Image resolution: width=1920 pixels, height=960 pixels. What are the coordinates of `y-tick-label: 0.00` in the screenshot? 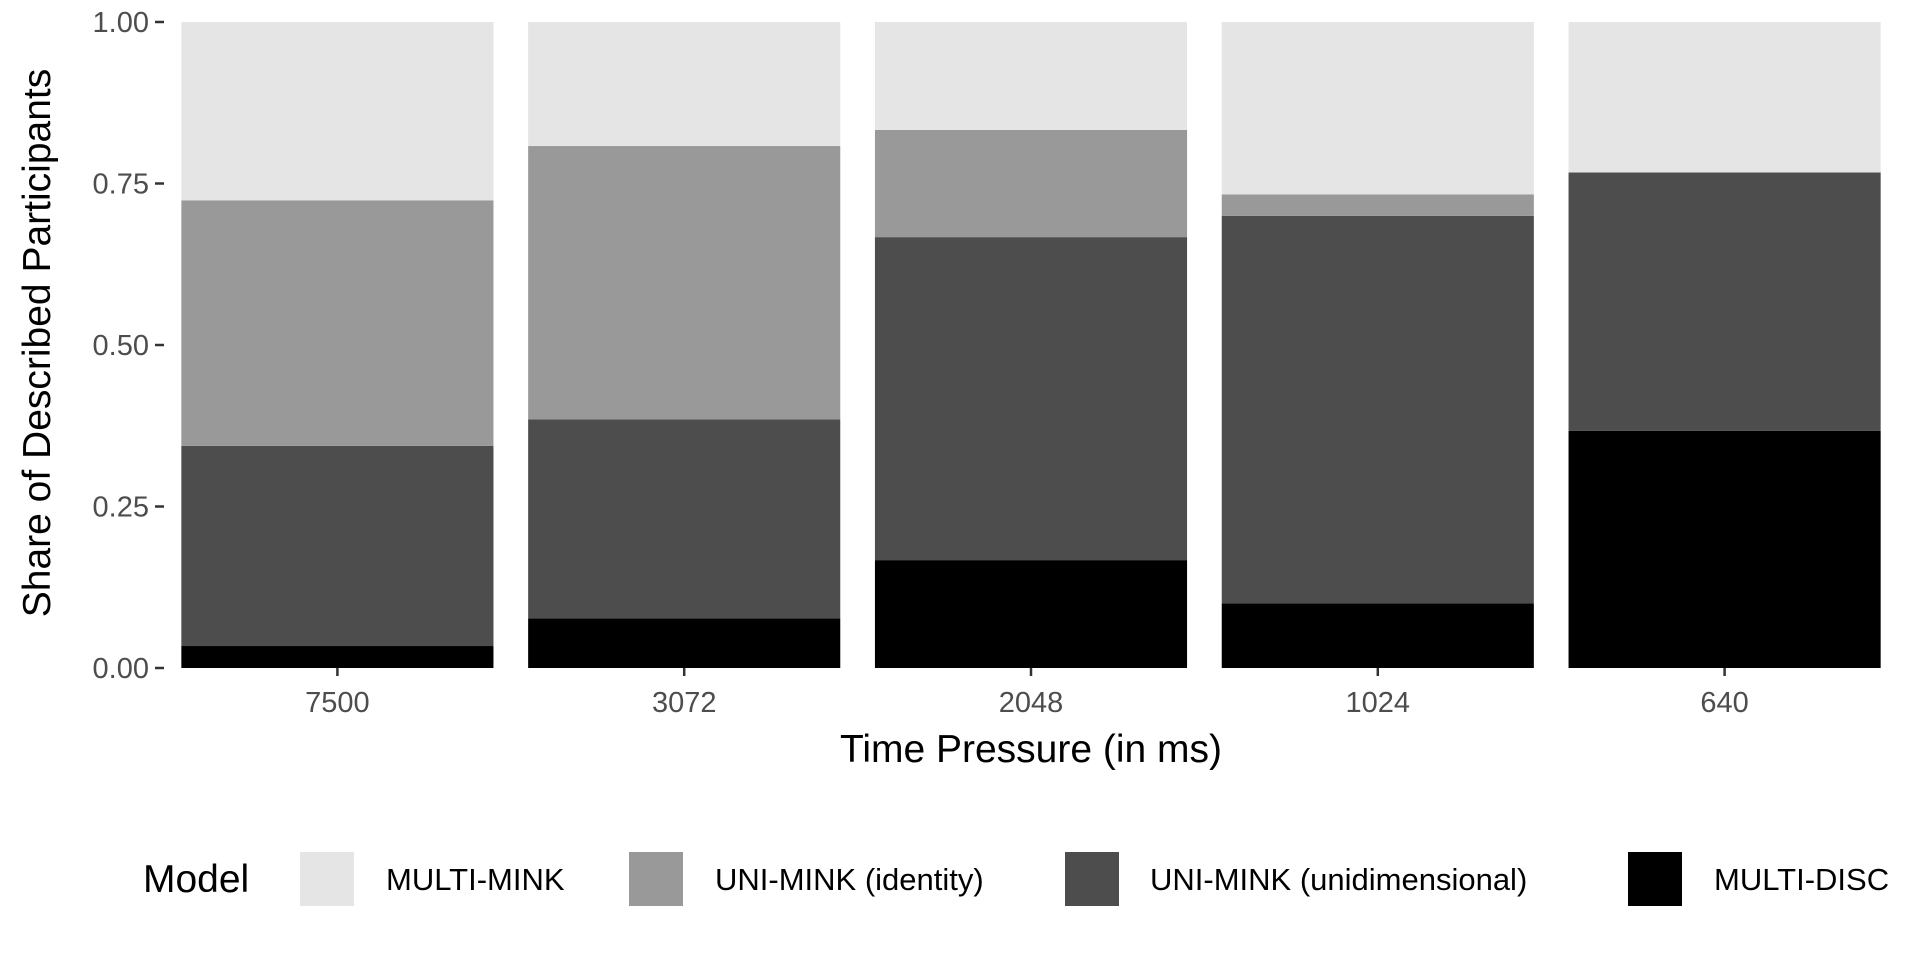 It's located at (121, 669).